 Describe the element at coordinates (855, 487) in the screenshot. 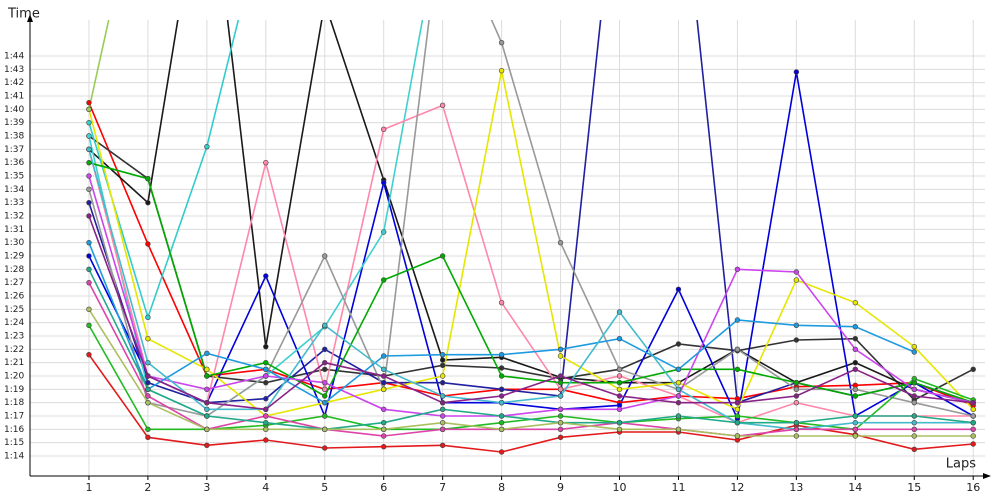

I see `x-tick-label: 14` at that location.